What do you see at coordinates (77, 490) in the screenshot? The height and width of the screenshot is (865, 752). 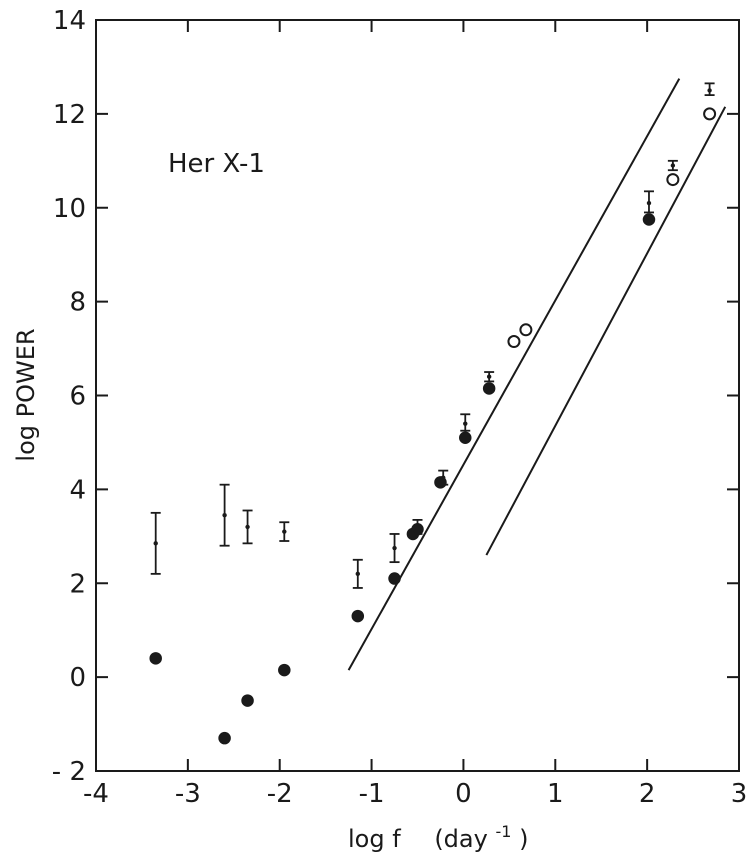 I see `y-tick-label: 4` at bounding box center [77, 490].